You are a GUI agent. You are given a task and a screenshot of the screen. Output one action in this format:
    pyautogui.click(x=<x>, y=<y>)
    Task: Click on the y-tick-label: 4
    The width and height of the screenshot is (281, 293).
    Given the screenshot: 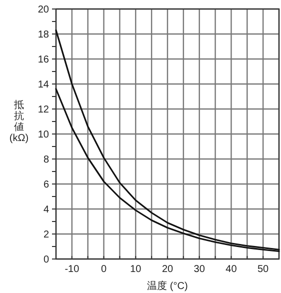 What is the action you would take?
    pyautogui.click(x=46, y=210)
    